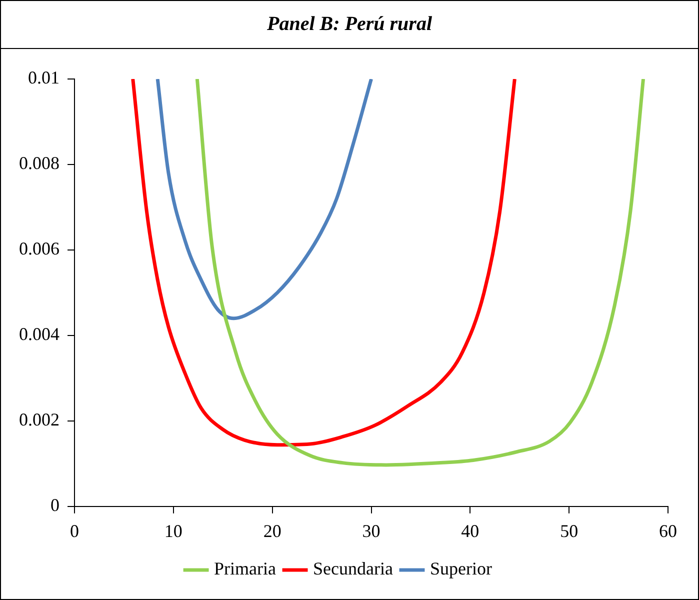 This screenshot has height=600, width=699. I want to click on x-tick-label: 20, so click(272, 530).